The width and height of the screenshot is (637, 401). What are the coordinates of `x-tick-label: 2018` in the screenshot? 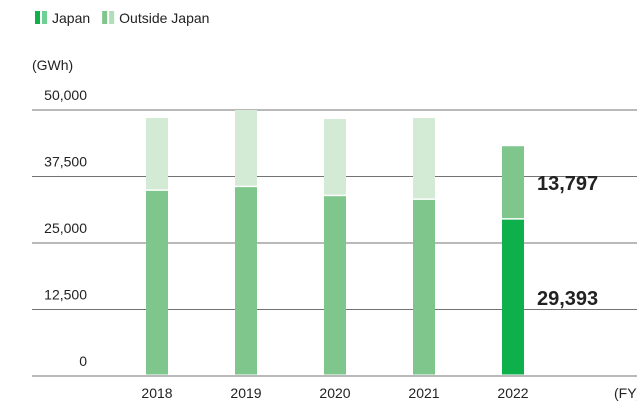 It's located at (156, 393).